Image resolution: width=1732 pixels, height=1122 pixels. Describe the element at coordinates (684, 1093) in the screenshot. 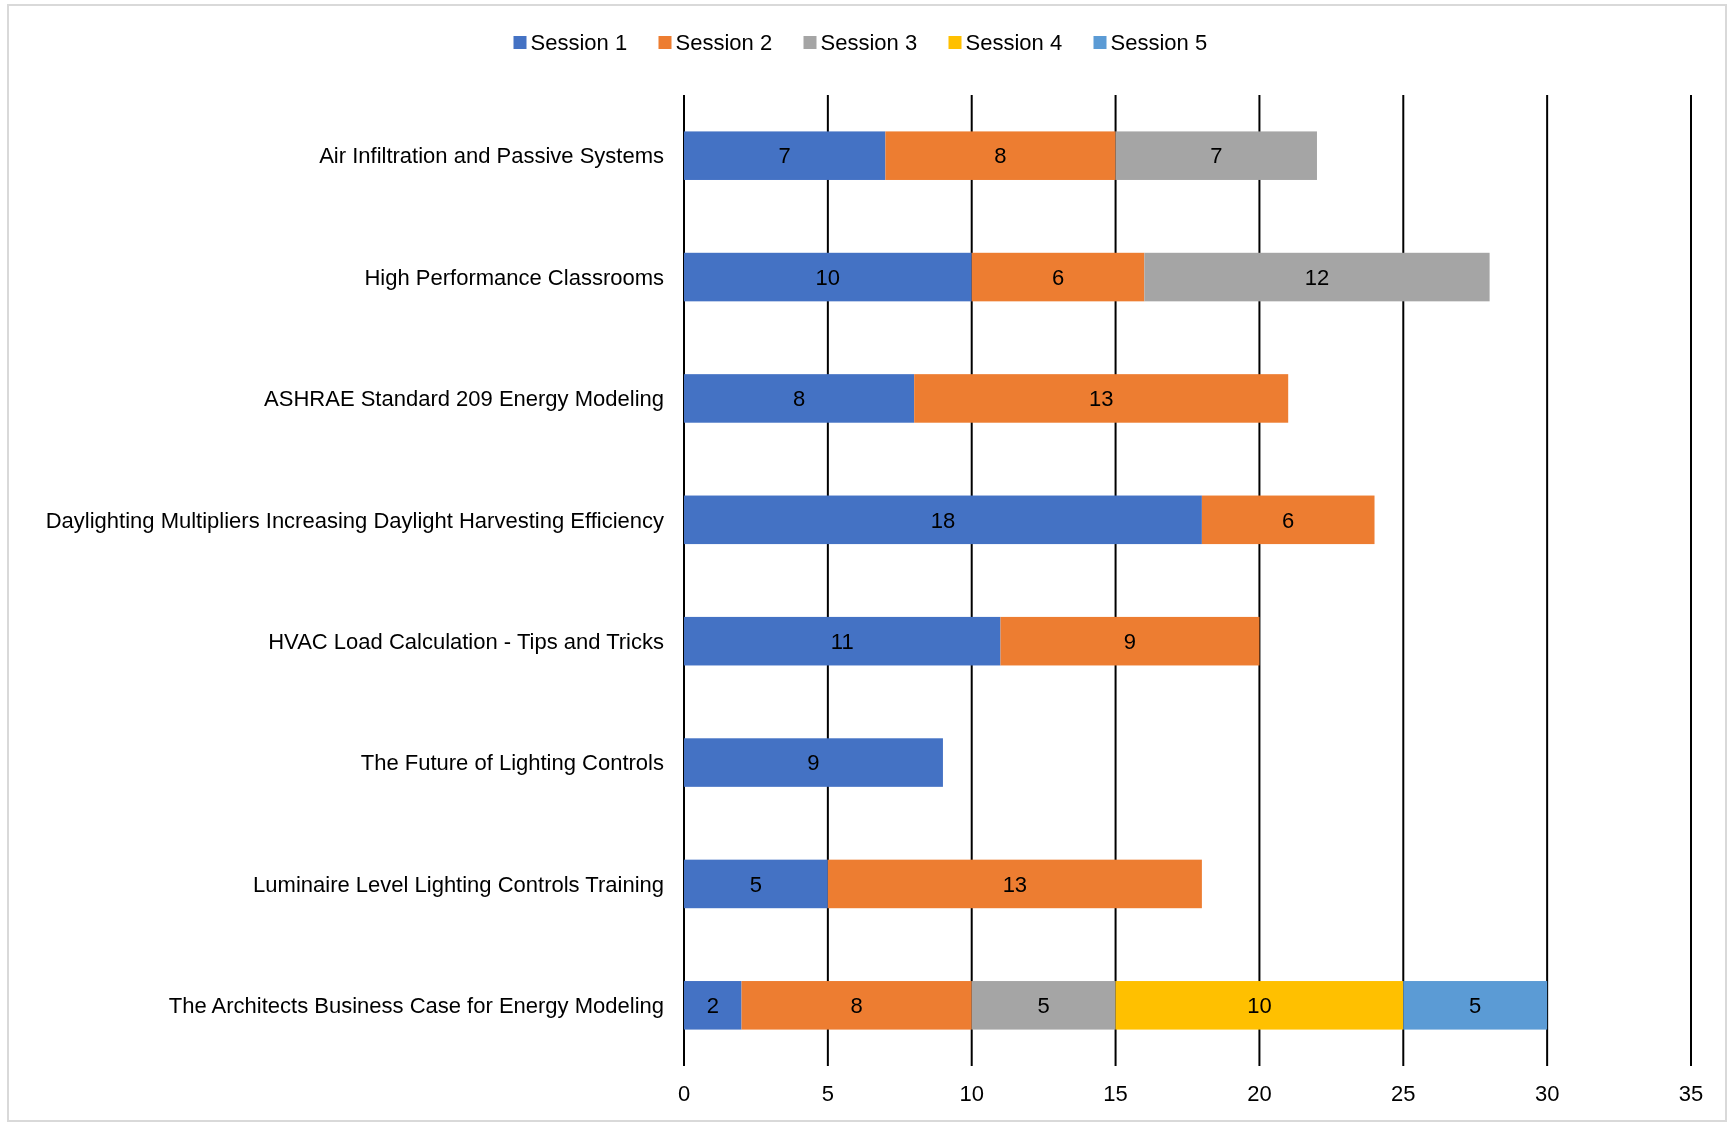

I see `x-tick-label: 0` at that location.